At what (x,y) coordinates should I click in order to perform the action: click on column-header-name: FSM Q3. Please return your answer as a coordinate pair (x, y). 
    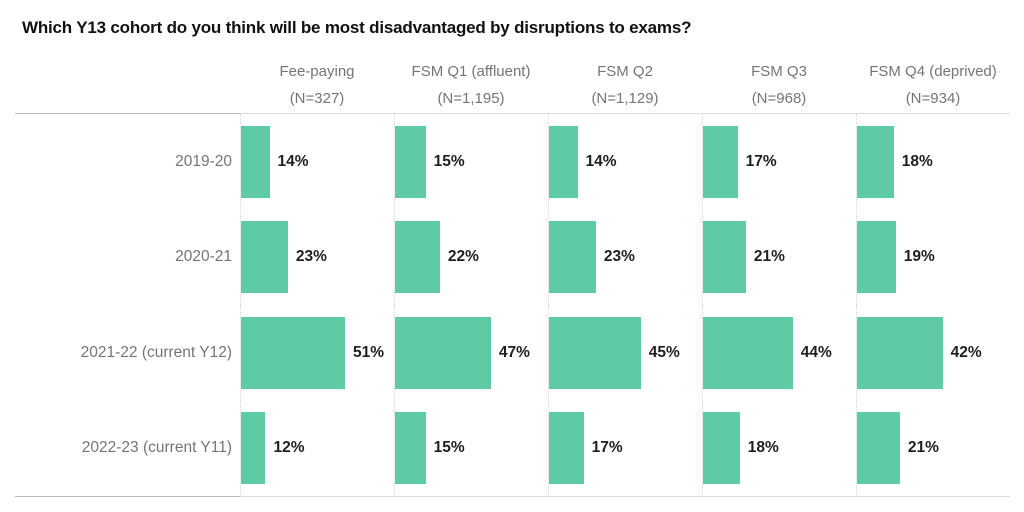
    Looking at the image, I should click on (779, 71).